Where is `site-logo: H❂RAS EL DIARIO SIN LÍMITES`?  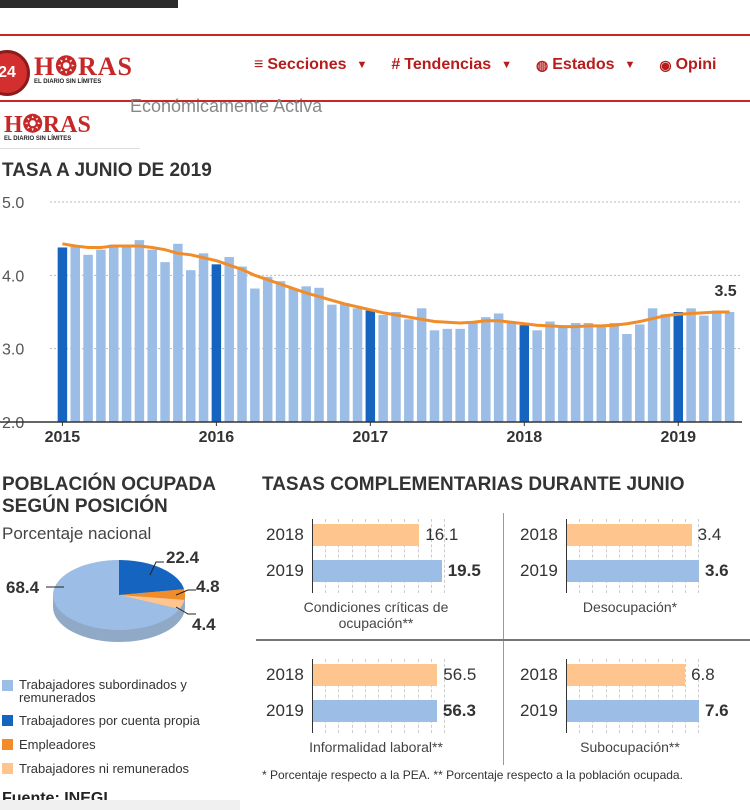
site-logo: H❂RAS EL DIARIO SIN LÍMITES is located at coordinates (83, 68).